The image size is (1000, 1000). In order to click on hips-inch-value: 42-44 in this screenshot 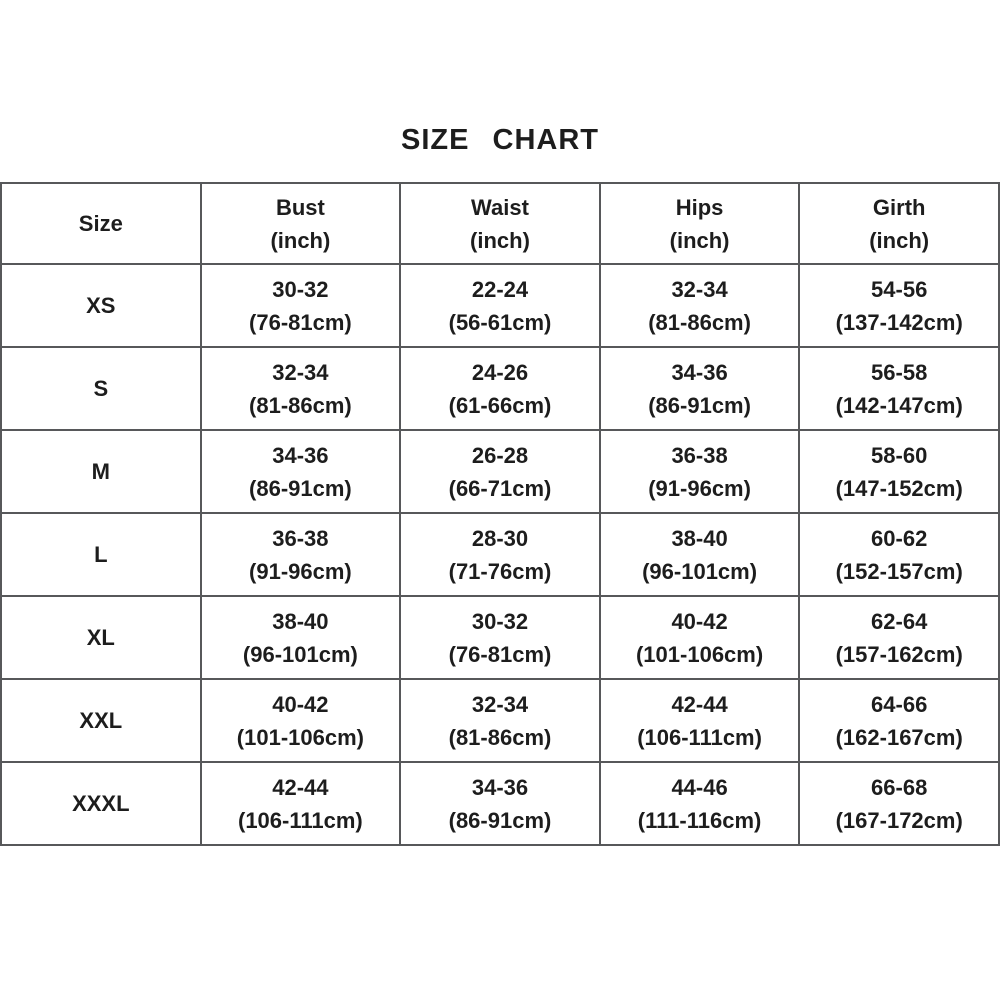, I will do `click(699, 704)`.